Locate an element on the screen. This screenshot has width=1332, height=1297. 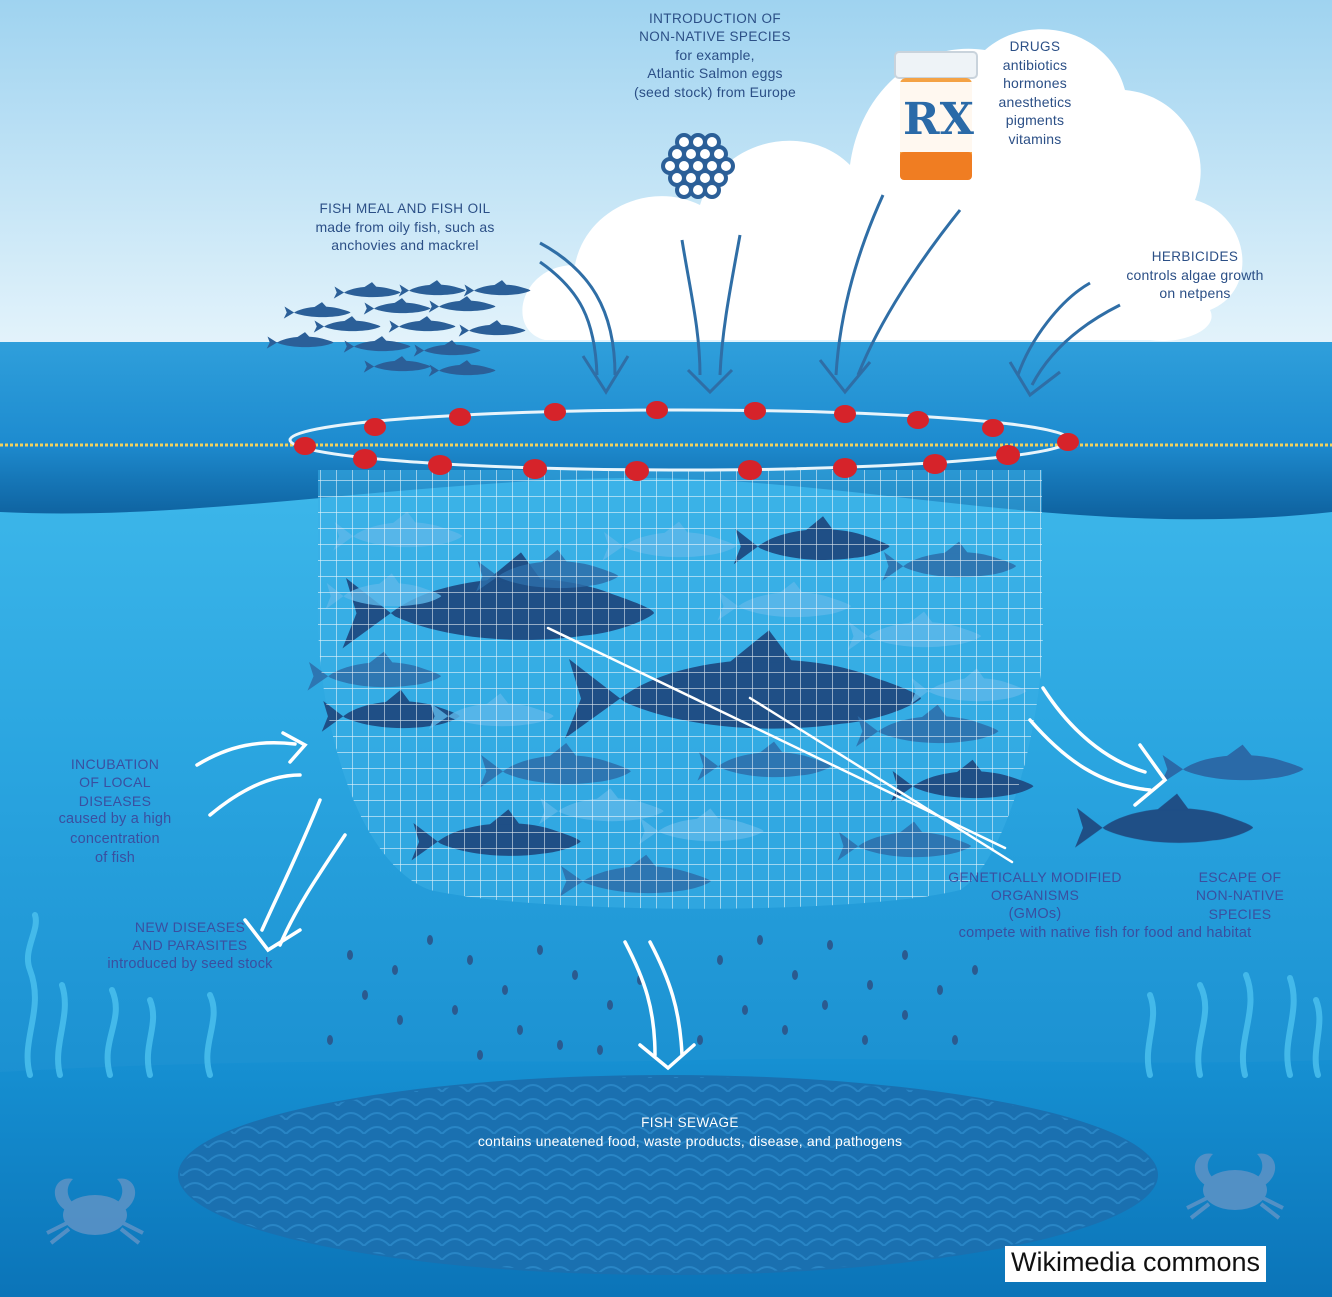
local-diseases-body-line: of fish is located at coordinates (115, 857).